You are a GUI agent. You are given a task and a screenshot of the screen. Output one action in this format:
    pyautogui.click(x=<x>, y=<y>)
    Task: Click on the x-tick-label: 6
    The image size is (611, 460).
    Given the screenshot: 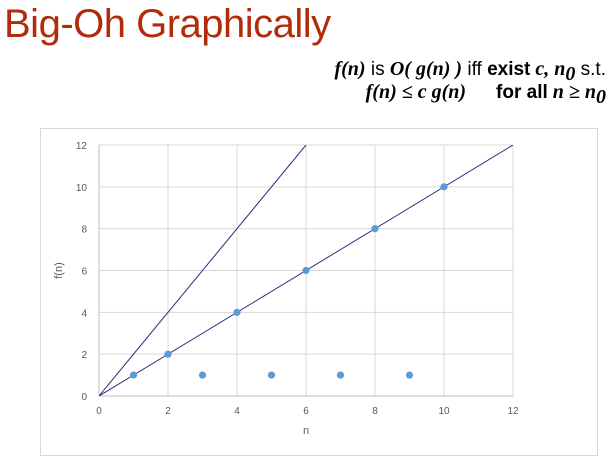 What is the action you would take?
    pyautogui.click(x=306, y=411)
    